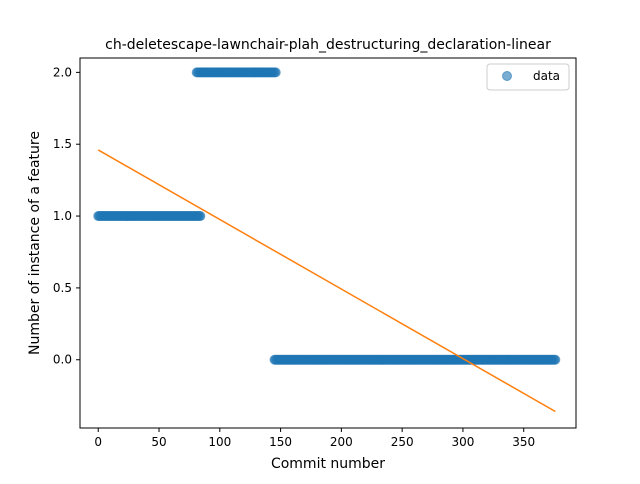 The height and width of the screenshot is (484, 640). What do you see at coordinates (546, 76) in the screenshot?
I see `legend-label: data` at bounding box center [546, 76].